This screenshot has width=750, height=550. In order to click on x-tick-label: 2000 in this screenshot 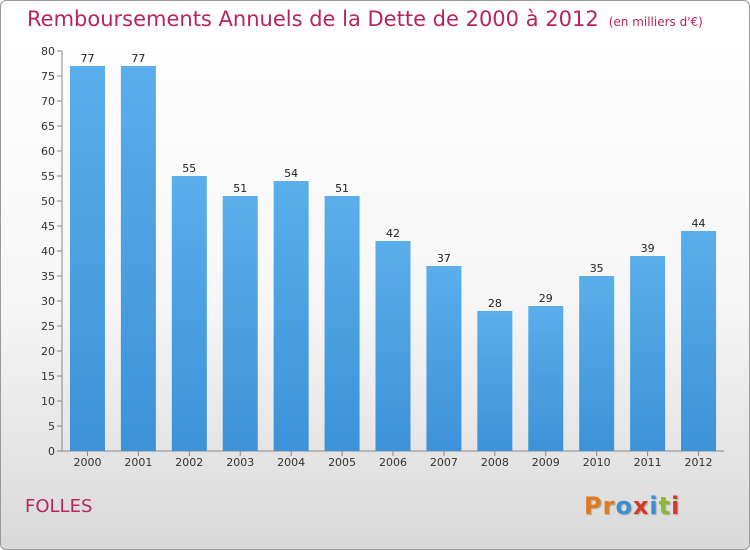, I will do `click(87, 462)`.